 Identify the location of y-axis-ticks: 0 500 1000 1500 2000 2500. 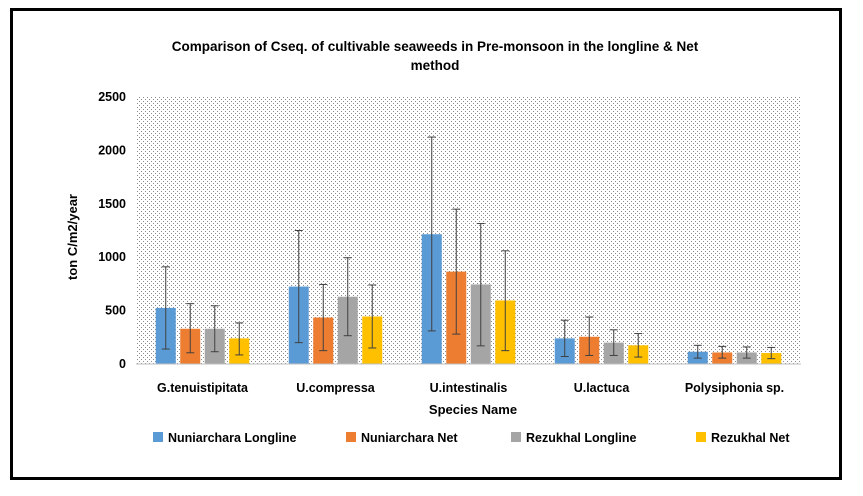
(112, 230).